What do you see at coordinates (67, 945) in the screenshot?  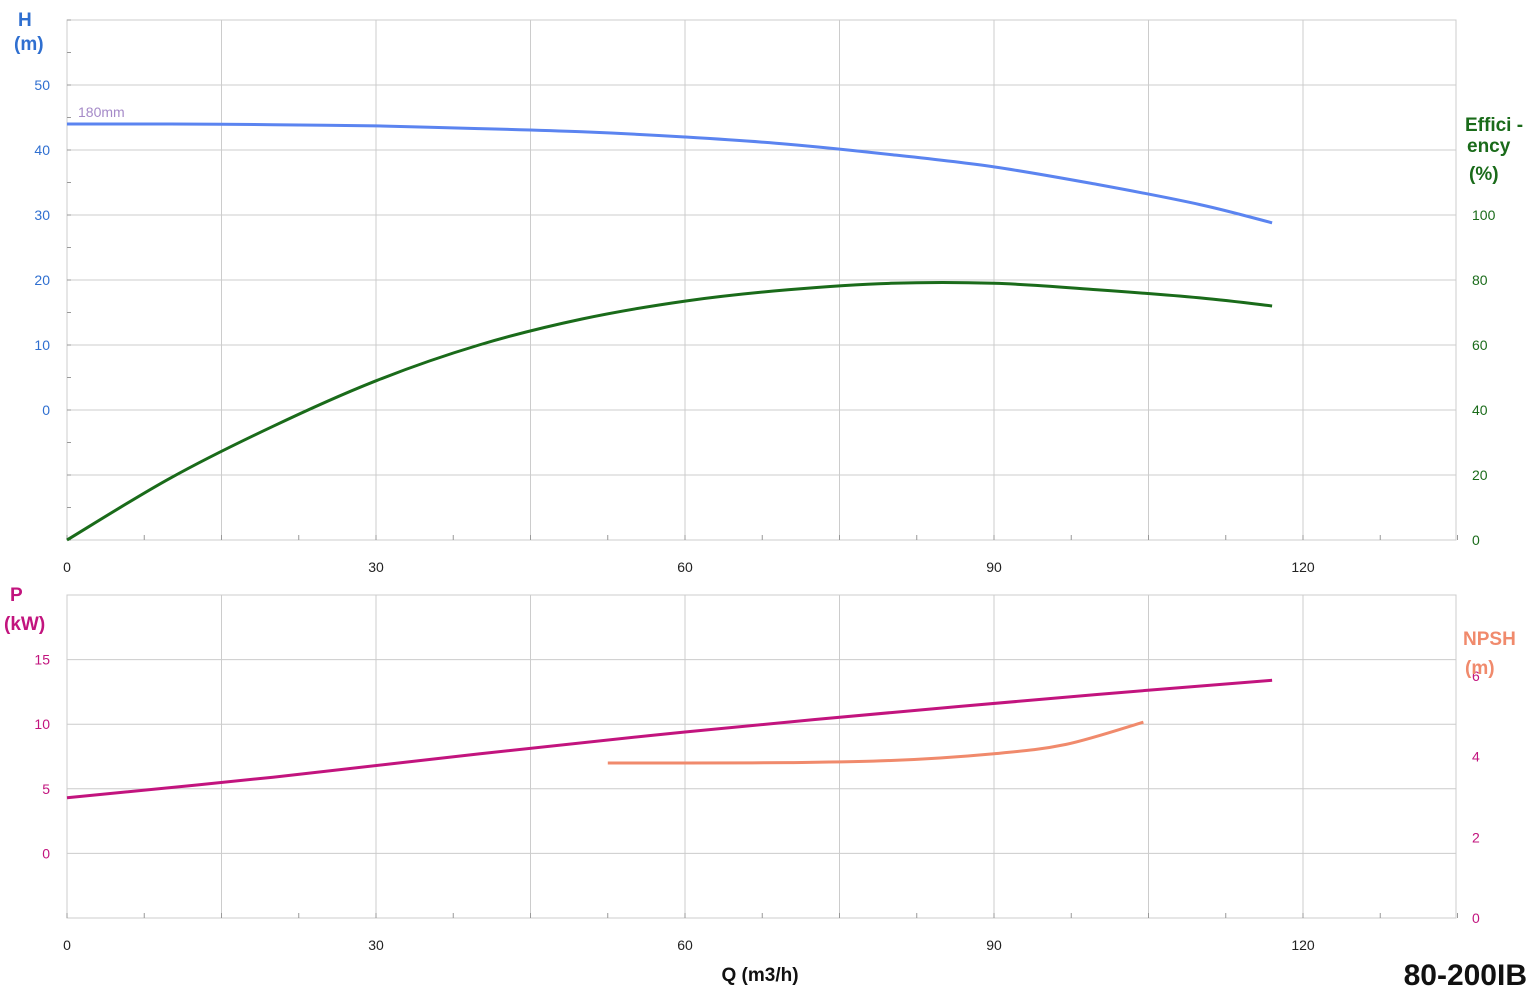 I see `bottom-x-tick-label: 0` at bounding box center [67, 945].